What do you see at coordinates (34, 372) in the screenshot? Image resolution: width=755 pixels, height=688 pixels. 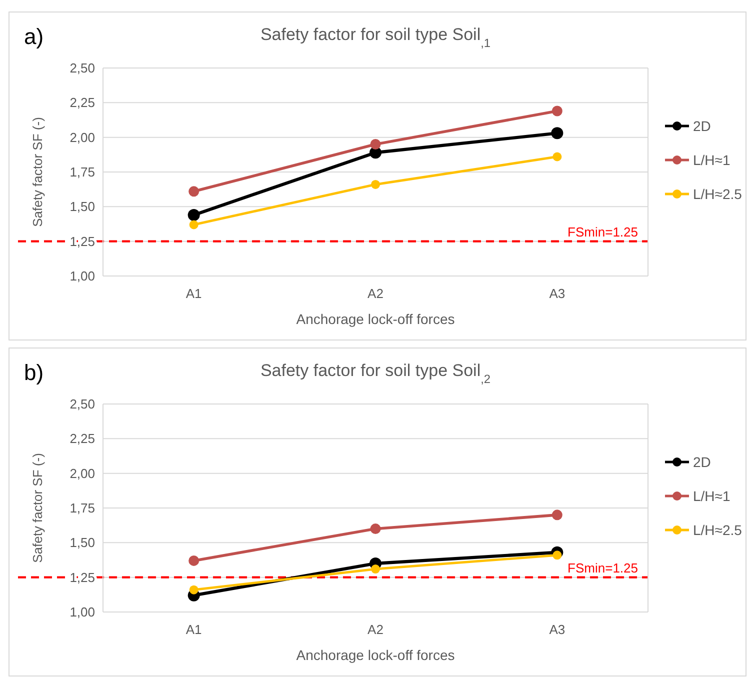 I see `text: b)` at bounding box center [34, 372].